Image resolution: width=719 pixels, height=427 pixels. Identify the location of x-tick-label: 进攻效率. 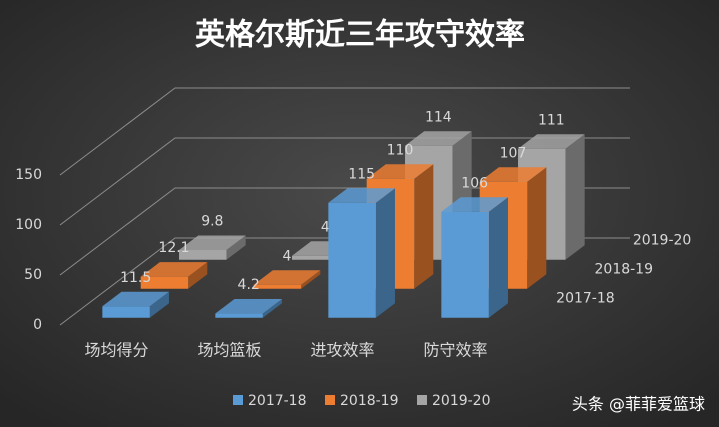
(342, 350).